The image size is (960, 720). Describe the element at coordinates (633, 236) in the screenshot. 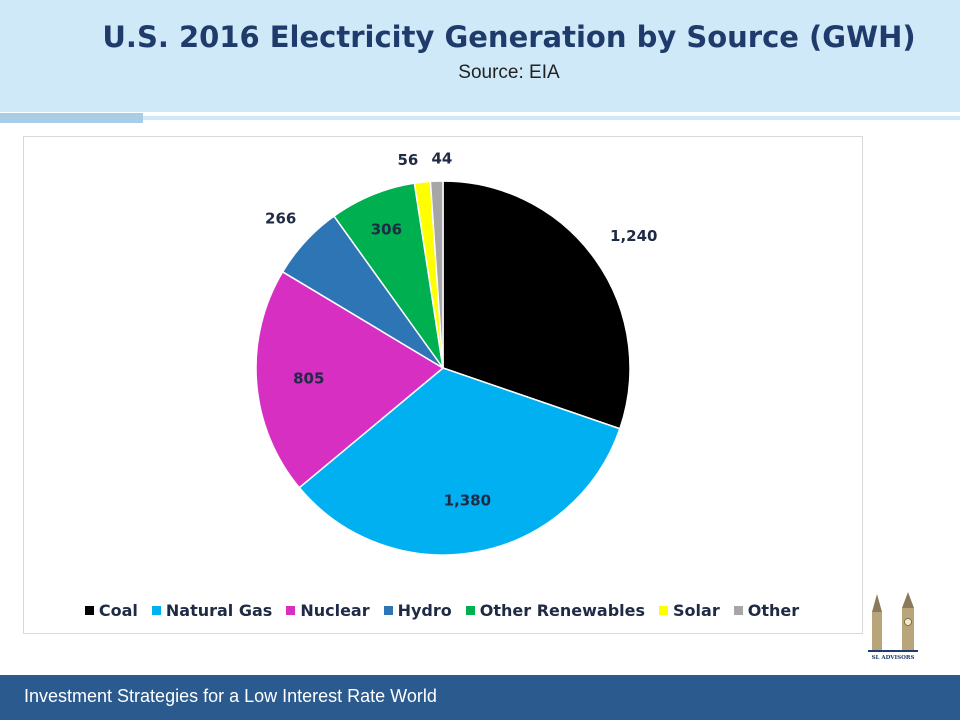

I see `data-label-coal: 1,240` at that location.